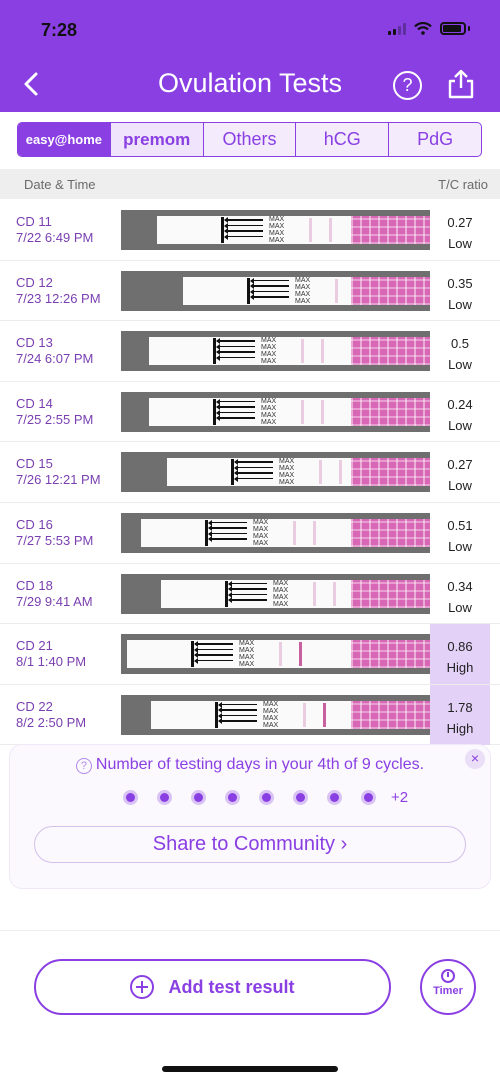 The height and width of the screenshot is (1082, 500). Describe the element at coordinates (34, 343) in the screenshot. I see `cycle-day: CD 13` at that location.